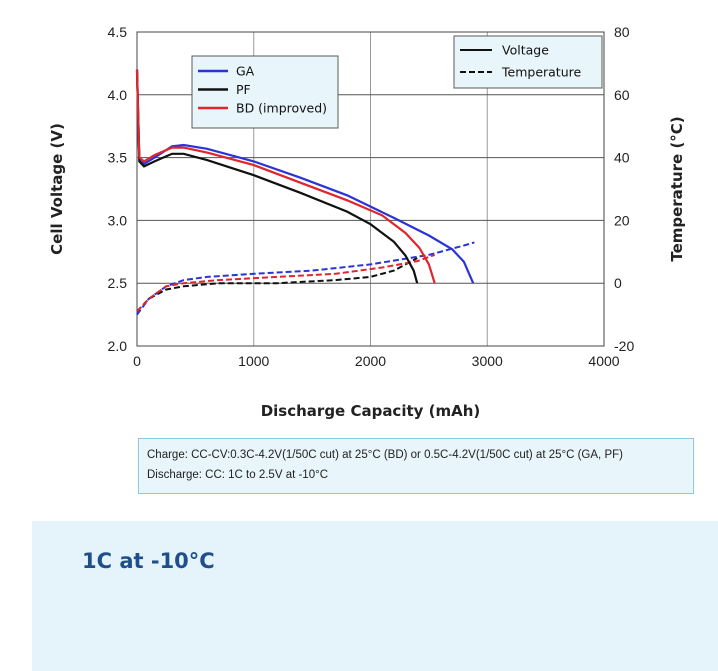  What do you see at coordinates (622, 220) in the screenshot?
I see `y-right-tick-label: 20` at bounding box center [622, 220].